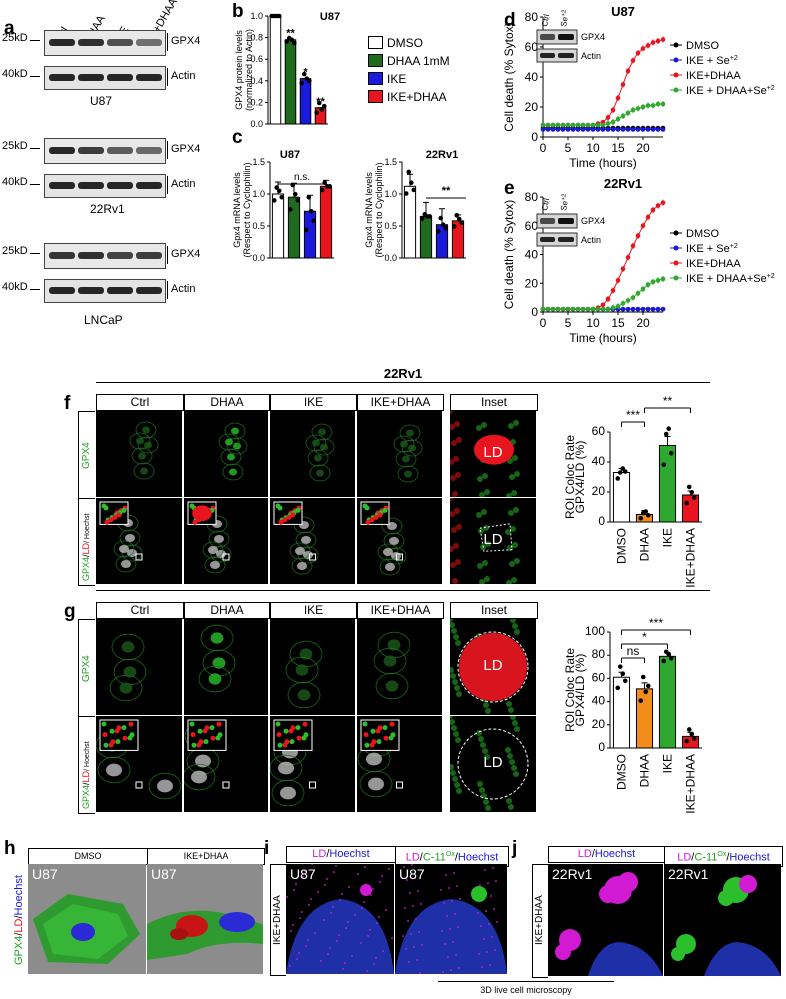 The height and width of the screenshot is (999, 786). What do you see at coordinates (479, 894) in the screenshot?
I see `c11-ox-signal` at bounding box center [479, 894].